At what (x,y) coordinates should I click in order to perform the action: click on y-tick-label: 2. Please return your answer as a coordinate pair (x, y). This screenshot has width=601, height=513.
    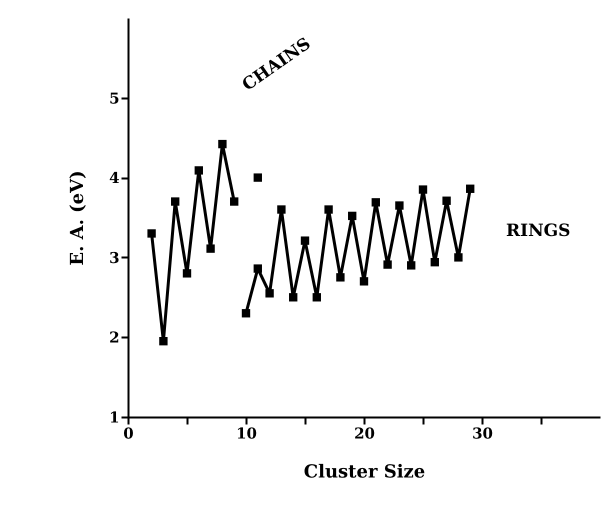
    Looking at the image, I should click on (114, 337).